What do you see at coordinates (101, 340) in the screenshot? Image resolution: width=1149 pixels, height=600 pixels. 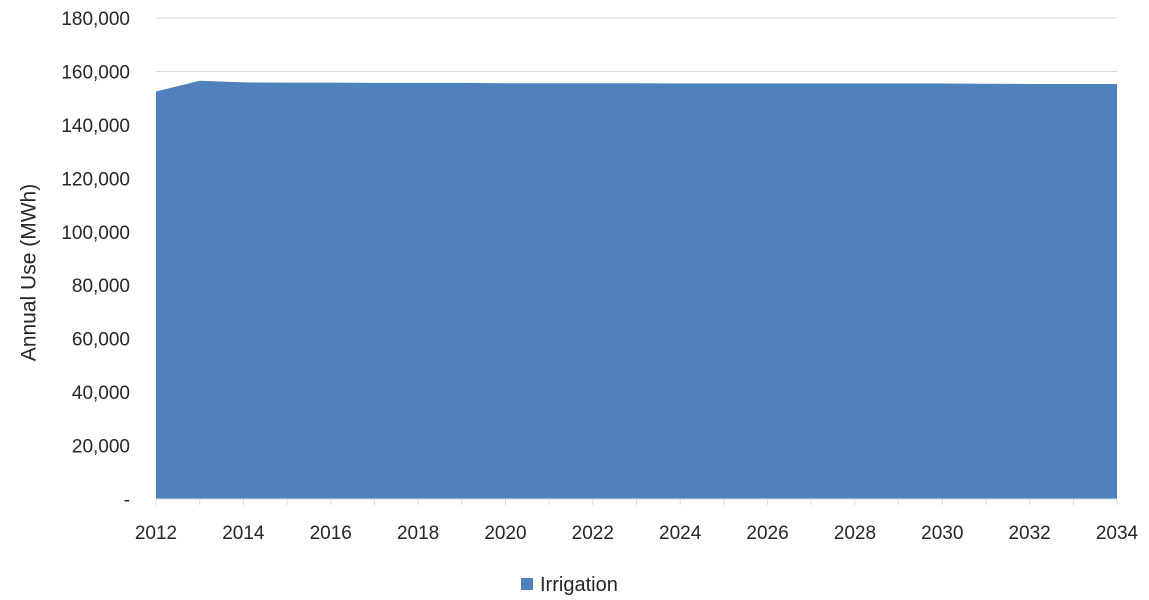 I see `y-tick-label: 60,000` at bounding box center [101, 340].